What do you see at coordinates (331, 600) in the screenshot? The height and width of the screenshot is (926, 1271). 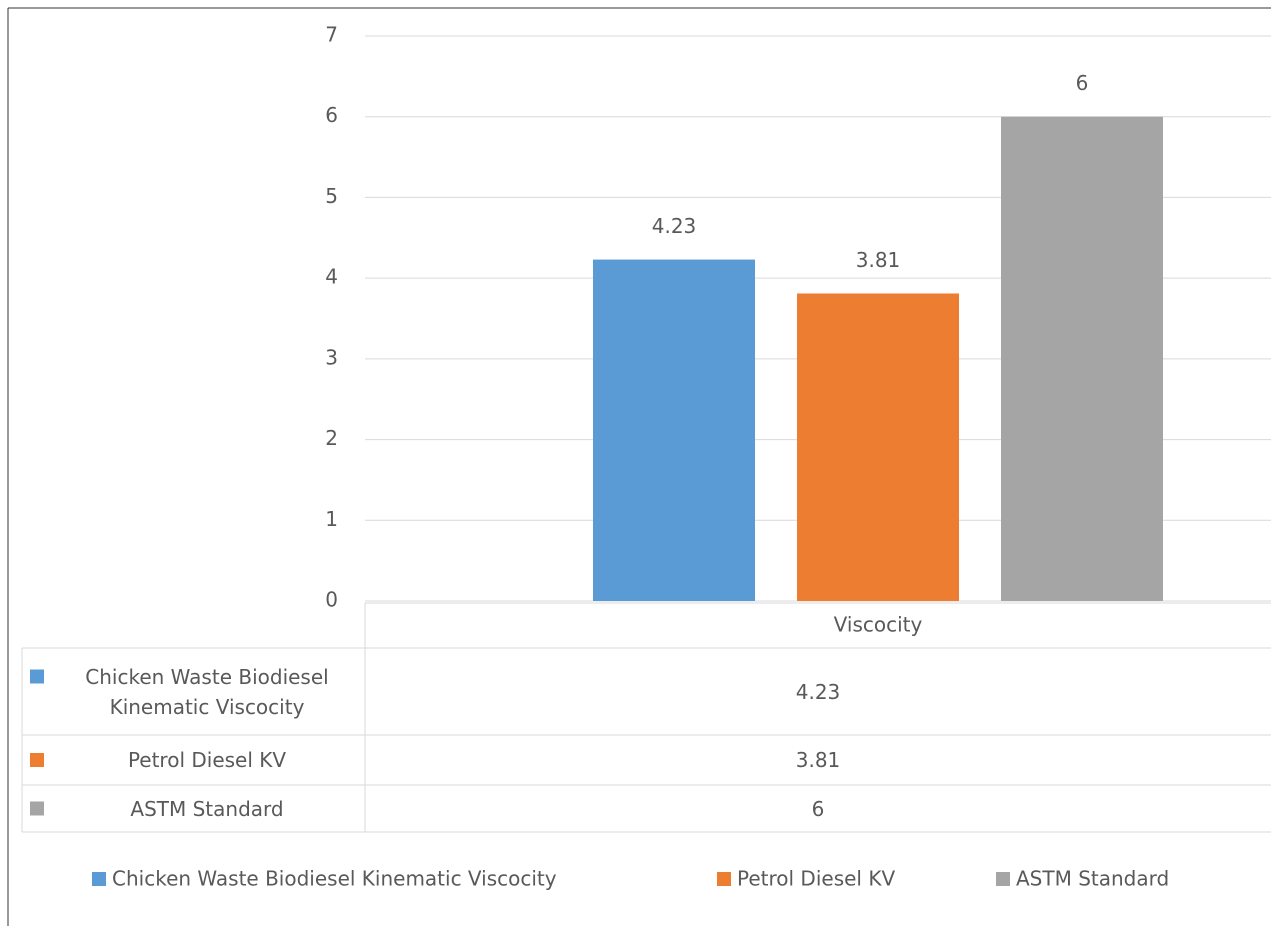 I see `y-tick-label: 0` at bounding box center [331, 600].